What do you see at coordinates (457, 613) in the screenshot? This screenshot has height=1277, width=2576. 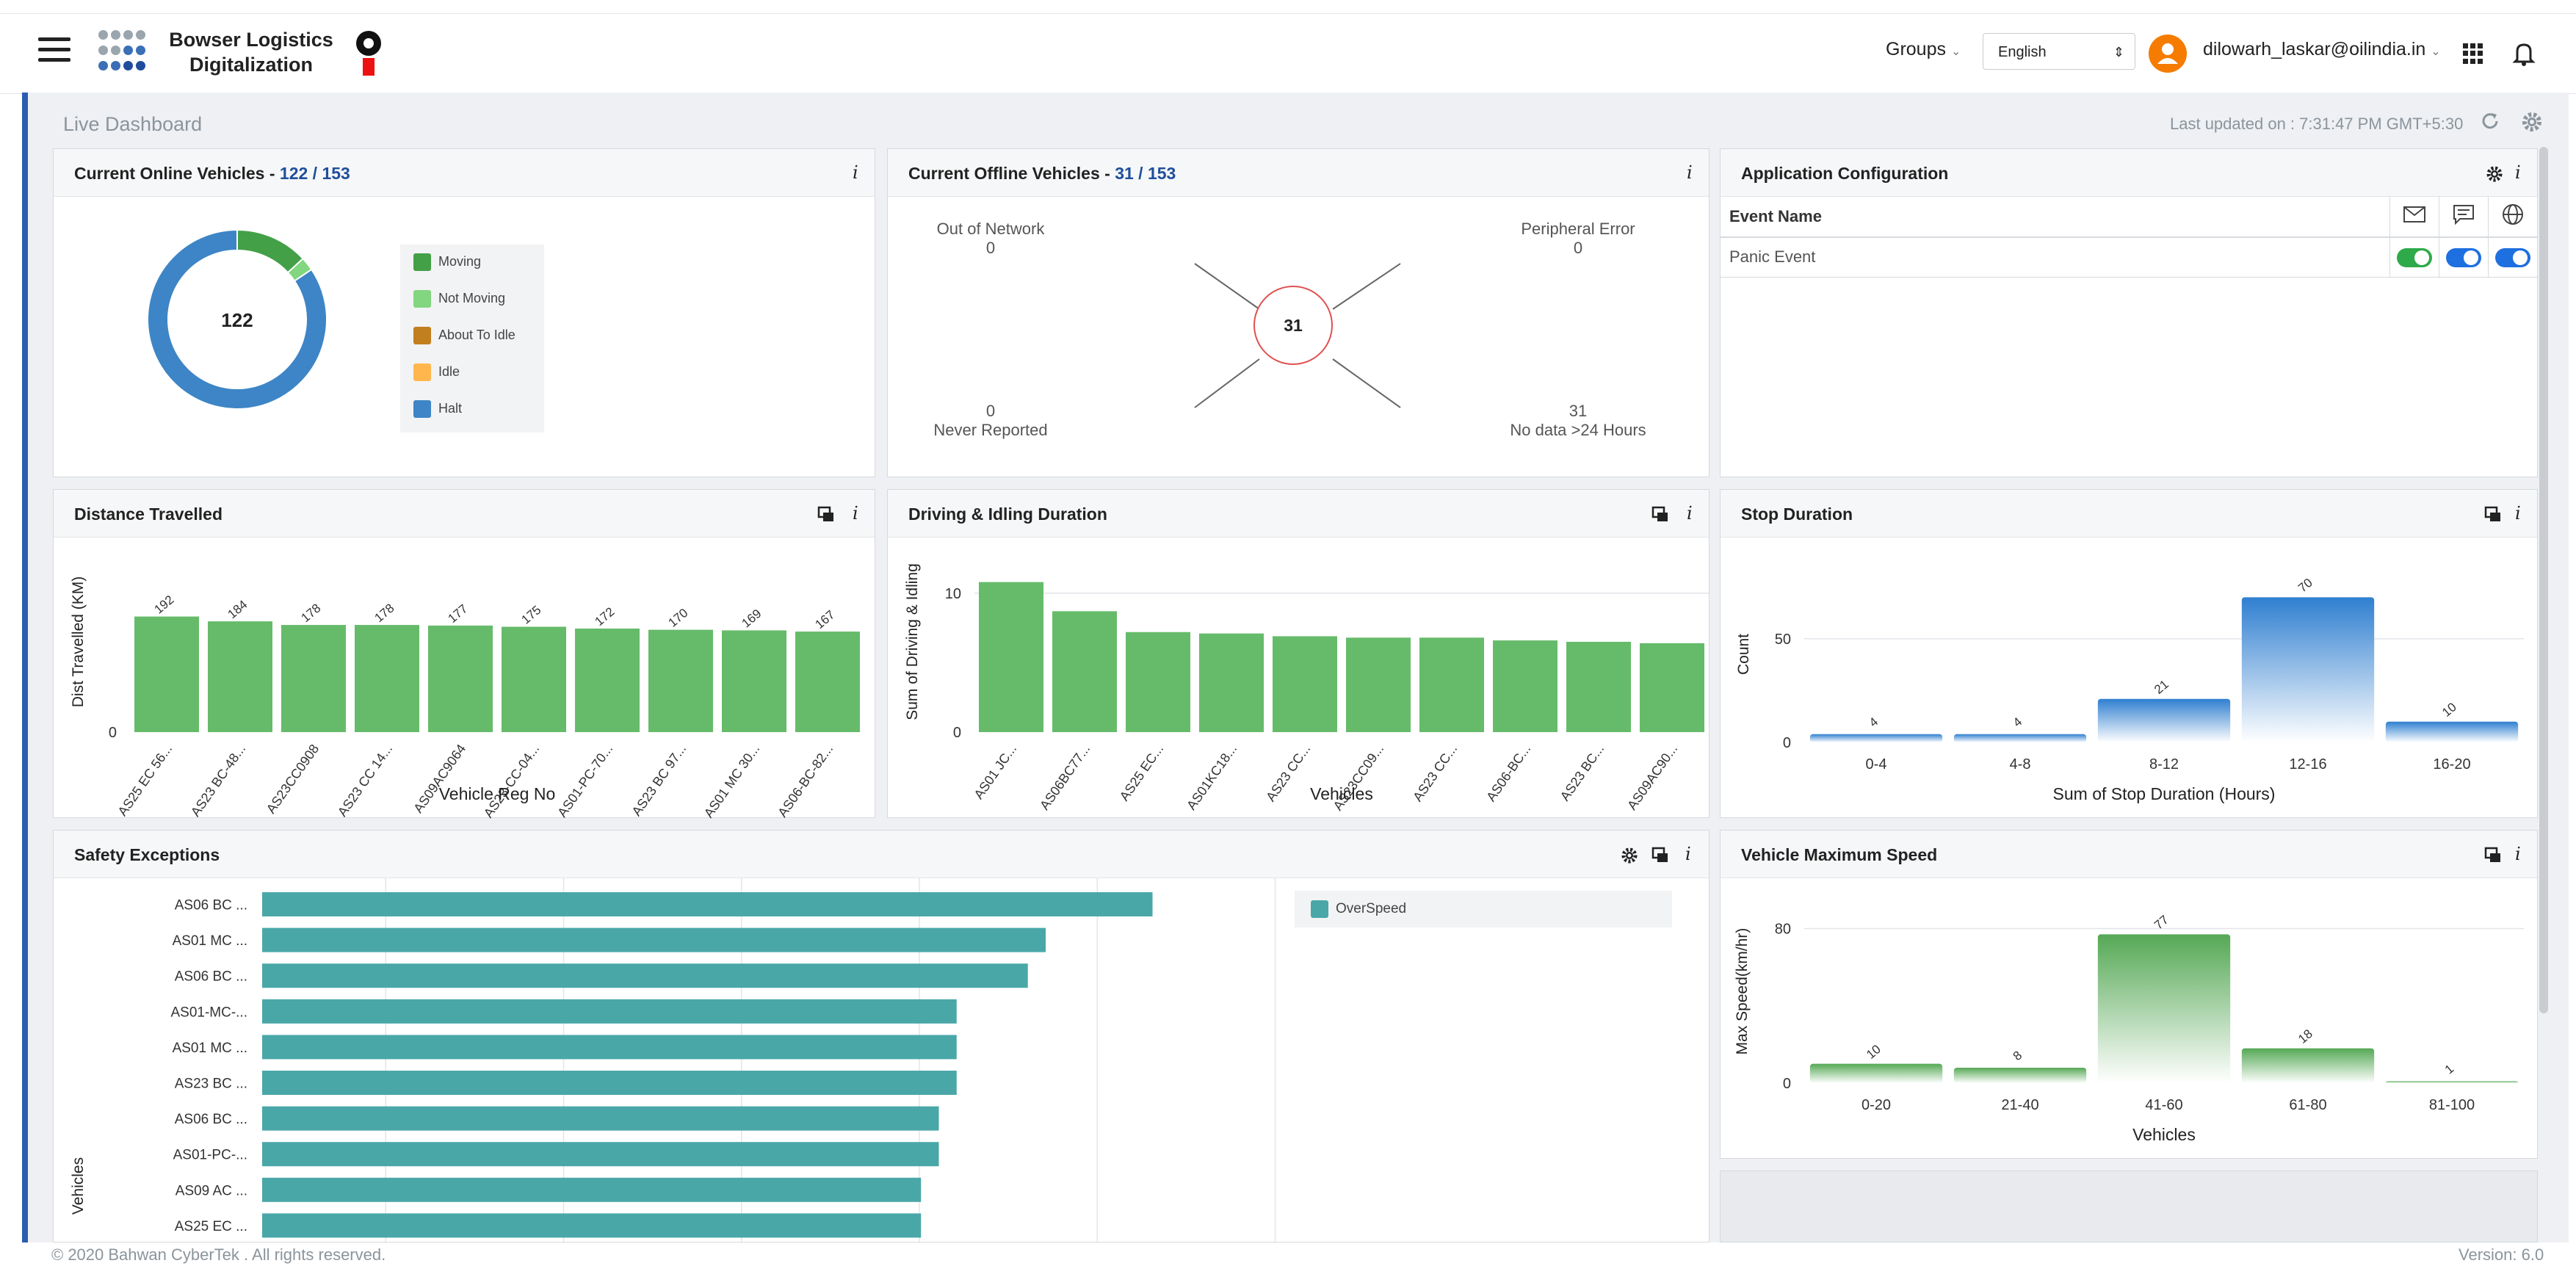 I see `data-label: 177` at bounding box center [457, 613].